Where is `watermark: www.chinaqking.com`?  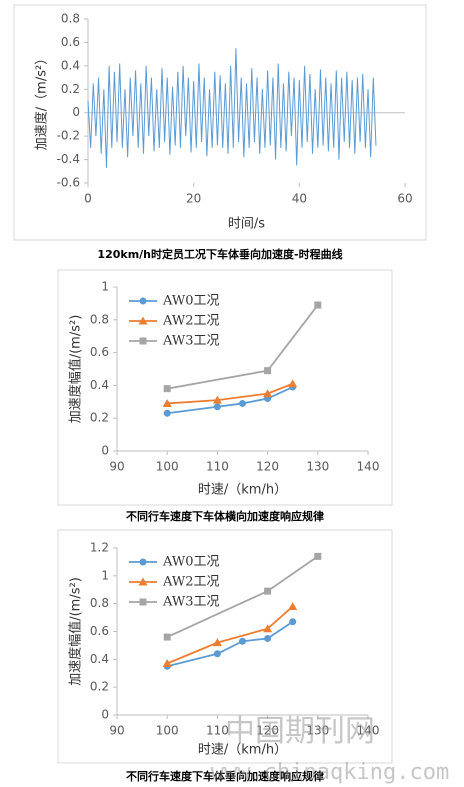
watermark: www.chinaqking.com is located at coordinates (330, 772).